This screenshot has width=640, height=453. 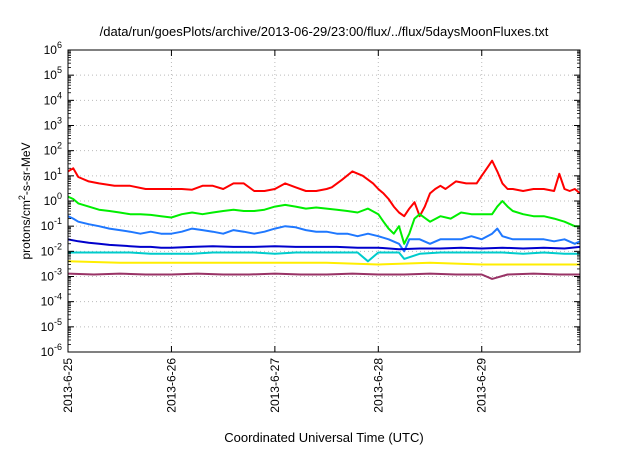 What do you see at coordinates (53, 98) in the screenshot?
I see `y-tick-label: 10⁴` at bounding box center [53, 98].